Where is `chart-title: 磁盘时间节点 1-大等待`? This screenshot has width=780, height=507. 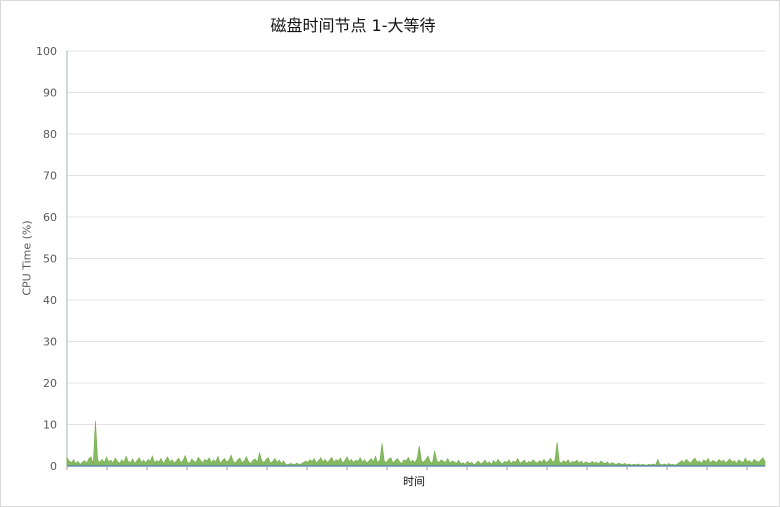 chart-title: 磁盘时间节点 1-大等待 is located at coordinates (353, 25).